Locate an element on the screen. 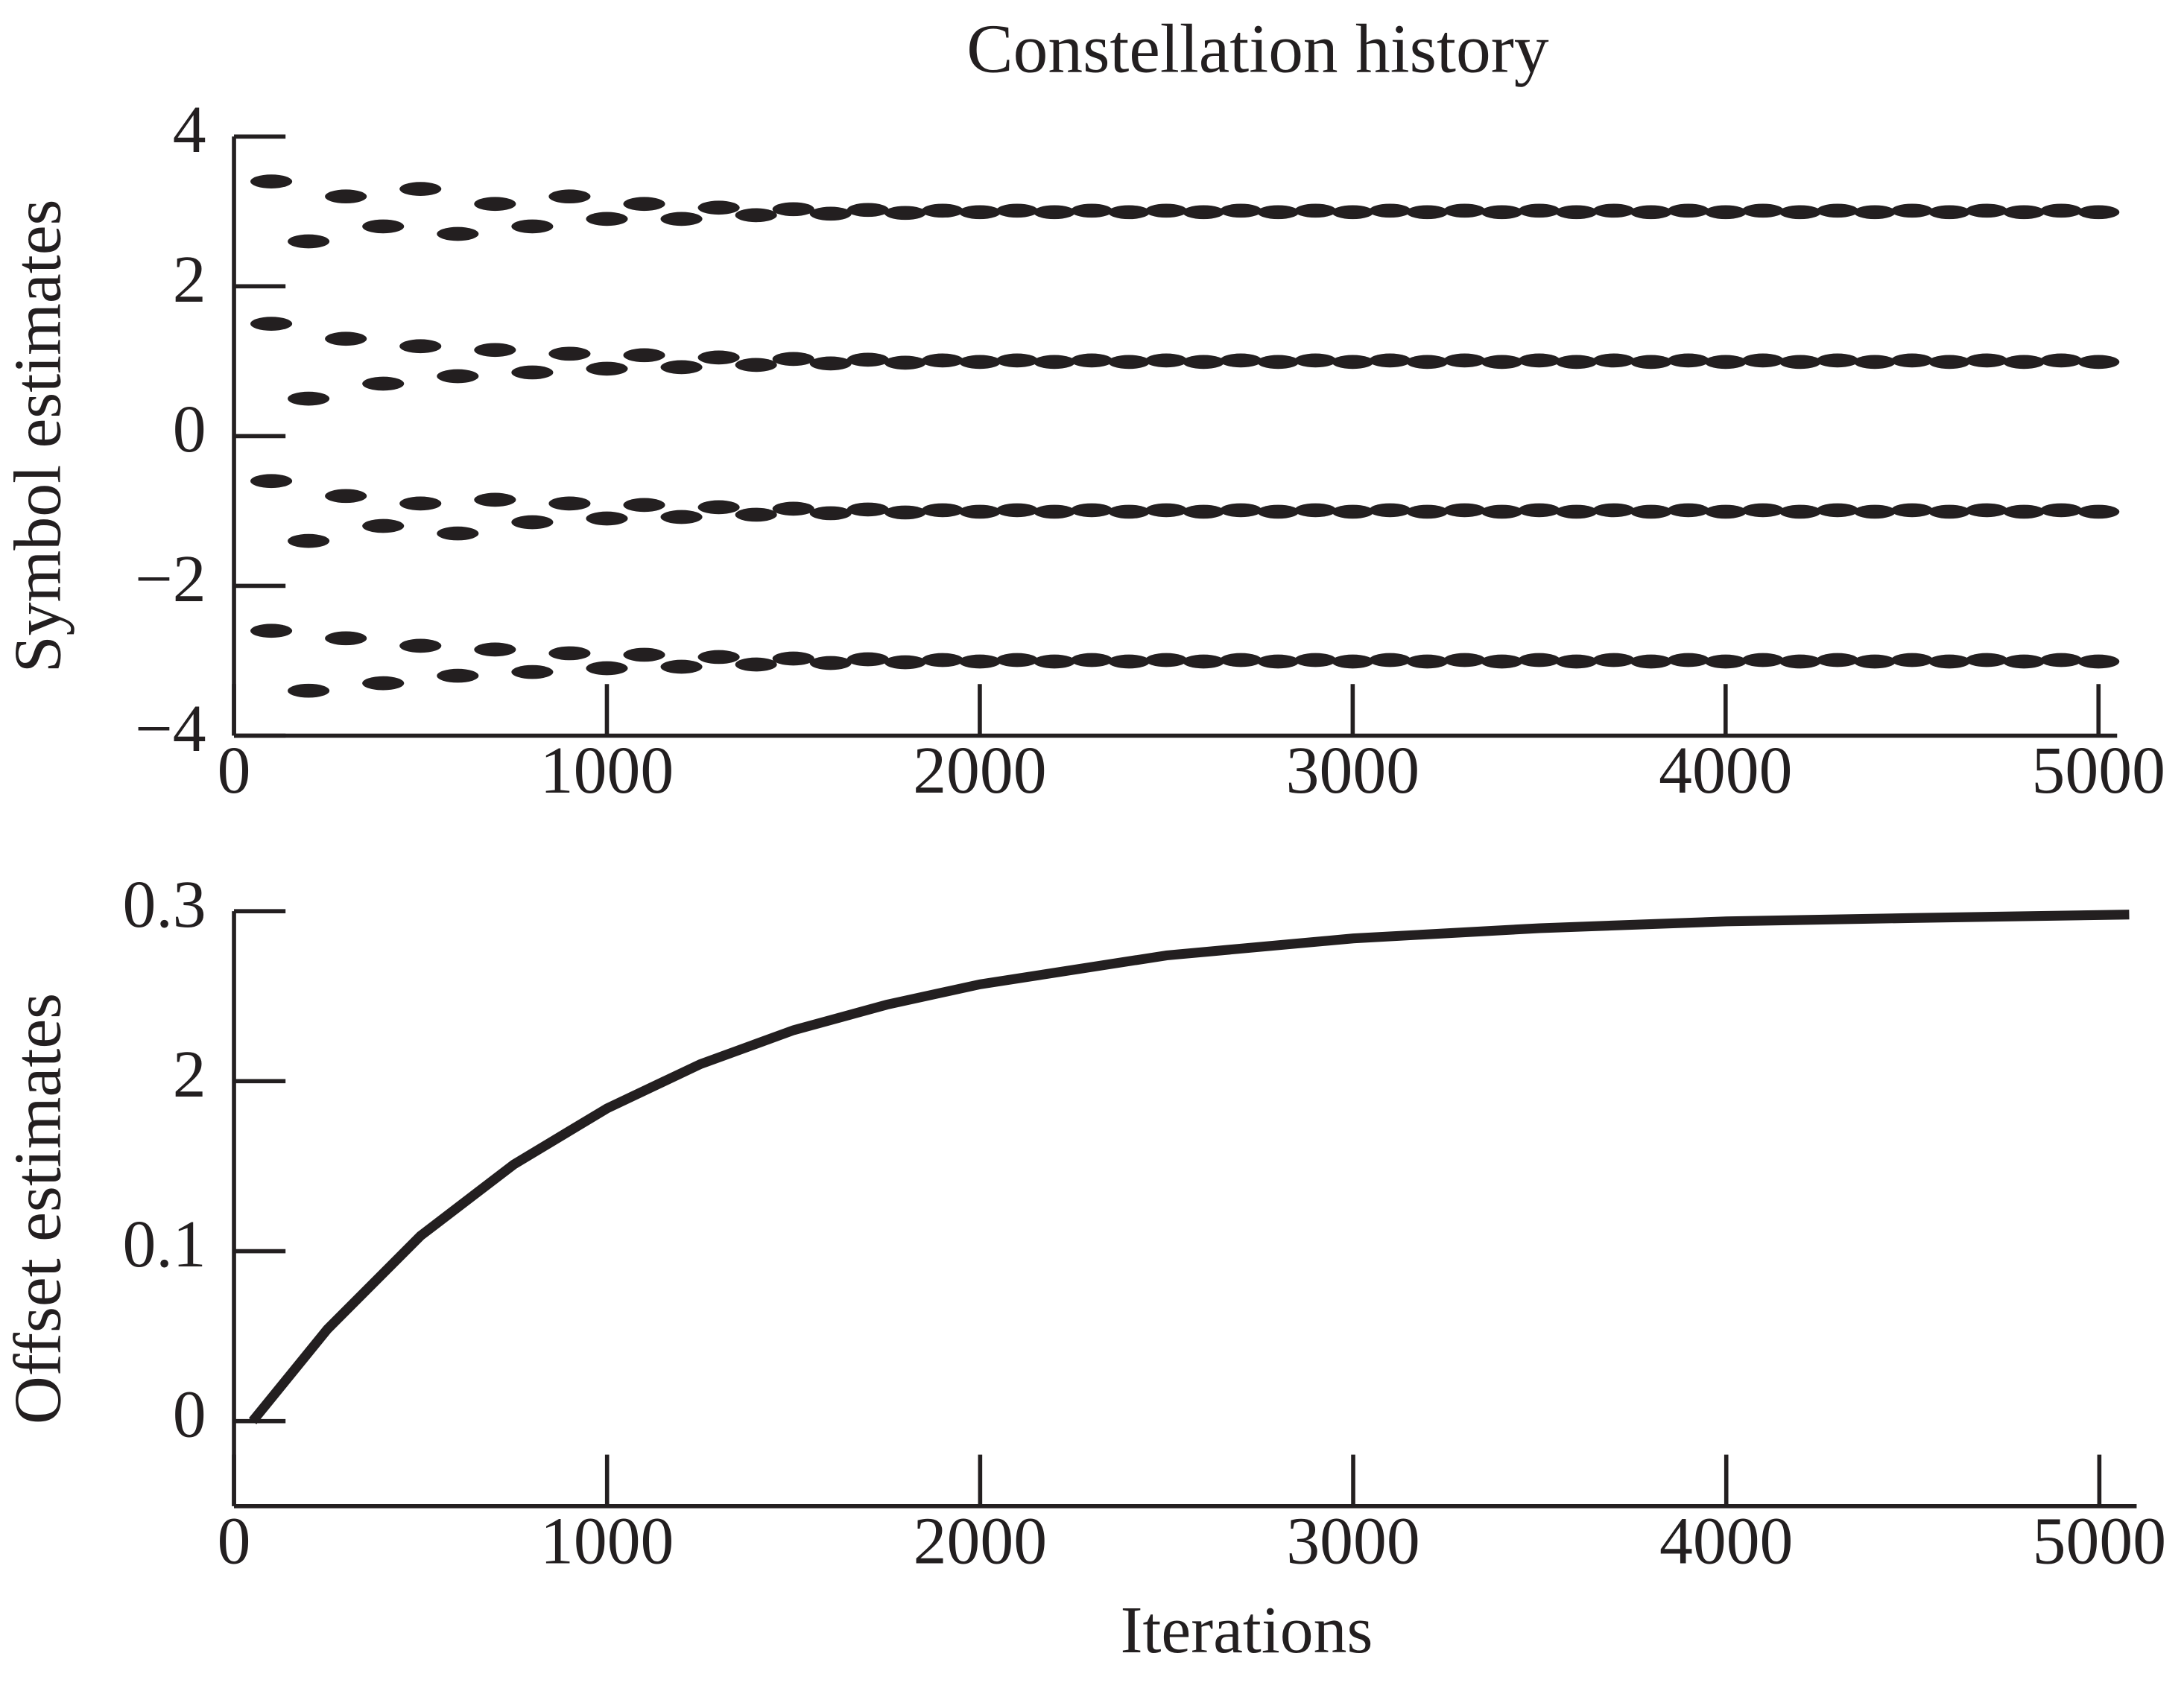  y-tick-label: 4 is located at coordinates (189, 130).